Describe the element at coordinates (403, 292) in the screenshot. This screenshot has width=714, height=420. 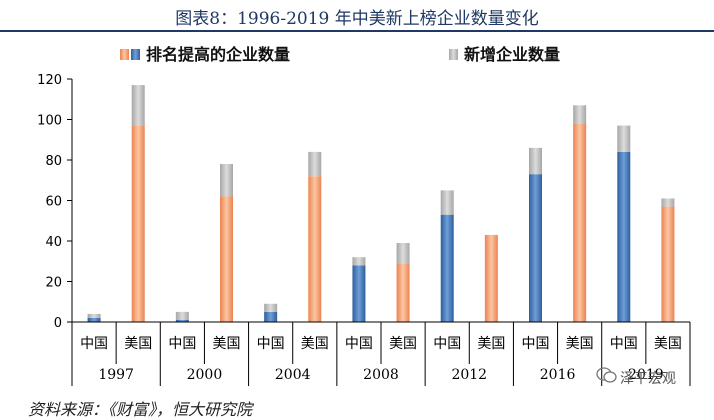
I see `bar-rank-up-2008-us` at that location.